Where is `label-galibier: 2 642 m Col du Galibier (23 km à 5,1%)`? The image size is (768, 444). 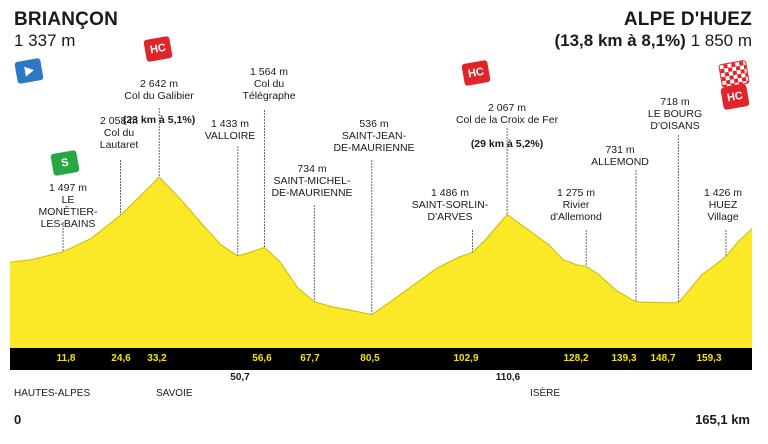 label-galibier: 2 642 m Col du Galibier (23 km à 5,1%) is located at coordinates (159, 96).